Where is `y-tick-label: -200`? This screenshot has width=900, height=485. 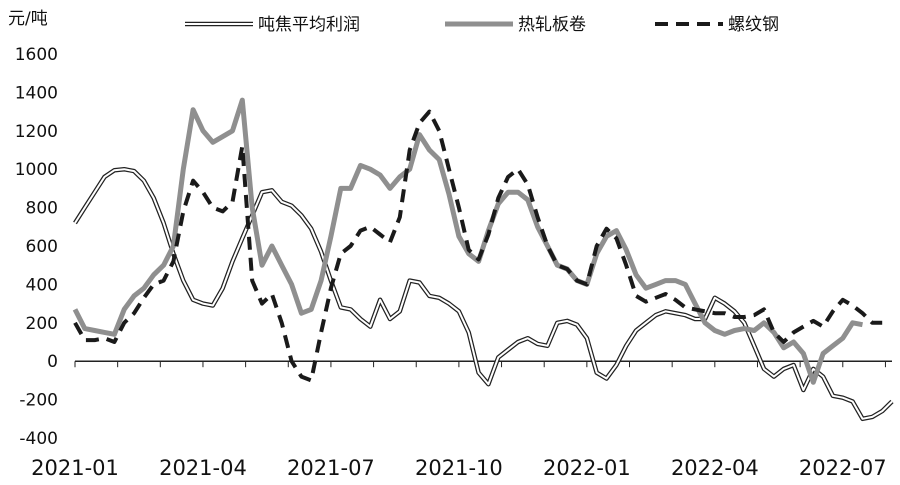
y-tick-label: -200 is located at coordinates (38, 401).